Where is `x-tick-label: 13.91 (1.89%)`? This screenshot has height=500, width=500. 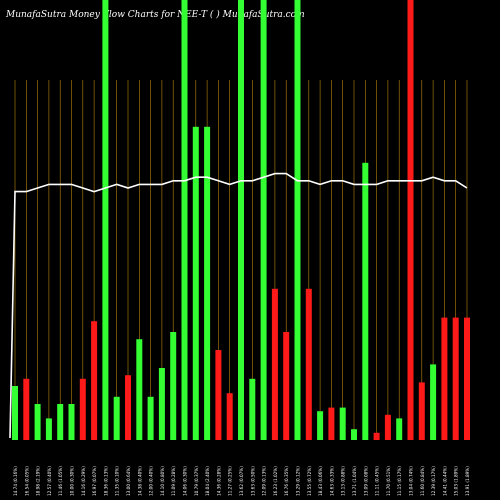 x-tick-label: 13.91 (1.89%) is located at coordinates (467, 481).